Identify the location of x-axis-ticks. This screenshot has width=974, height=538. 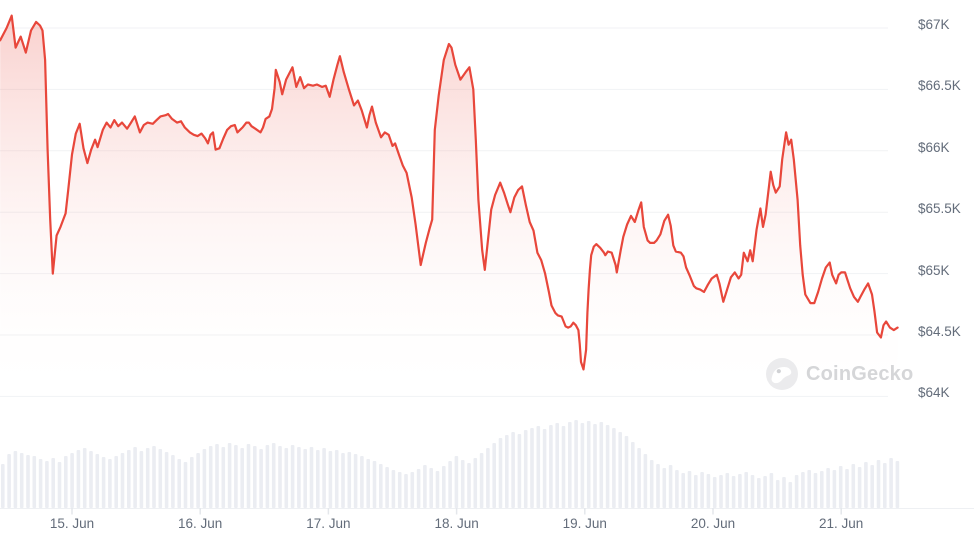
(487, 511).